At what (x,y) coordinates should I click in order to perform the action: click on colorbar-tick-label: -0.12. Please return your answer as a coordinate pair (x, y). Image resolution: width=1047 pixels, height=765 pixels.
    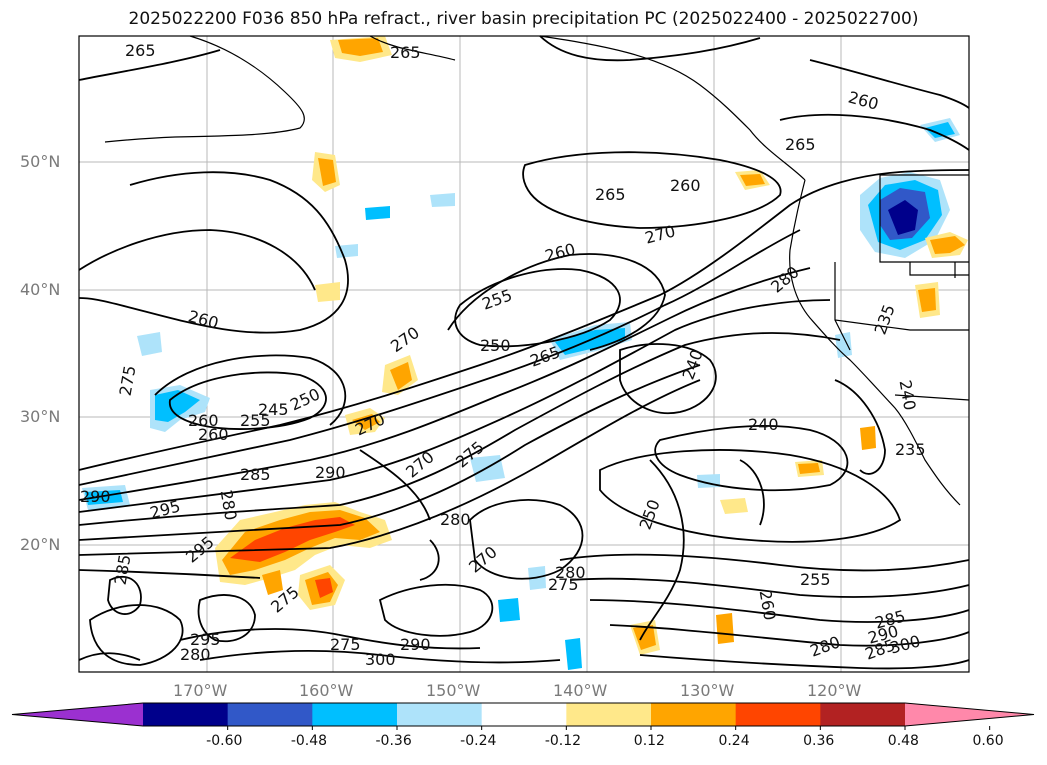
    Looking at the image, I should click on (563, 741).